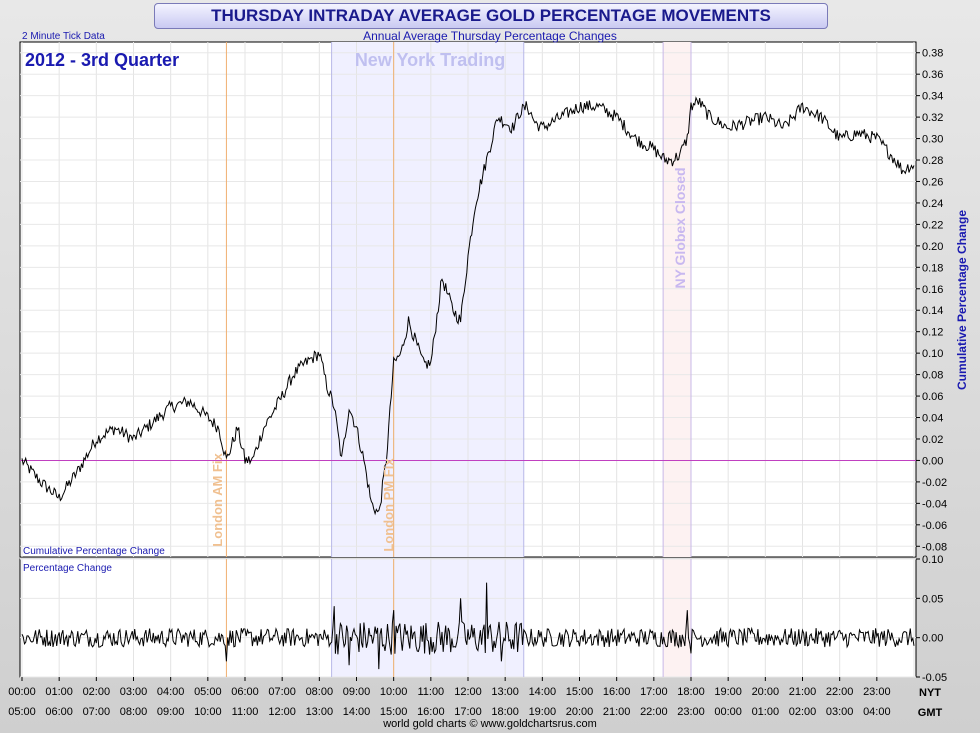 Image resolution: width=980 pixels, height=733 pixels. What do you see at coordinates (245, 712) in the screenshot?
I see `x-tick-label-gmt: 11:00` at bounding box center [245, 712].